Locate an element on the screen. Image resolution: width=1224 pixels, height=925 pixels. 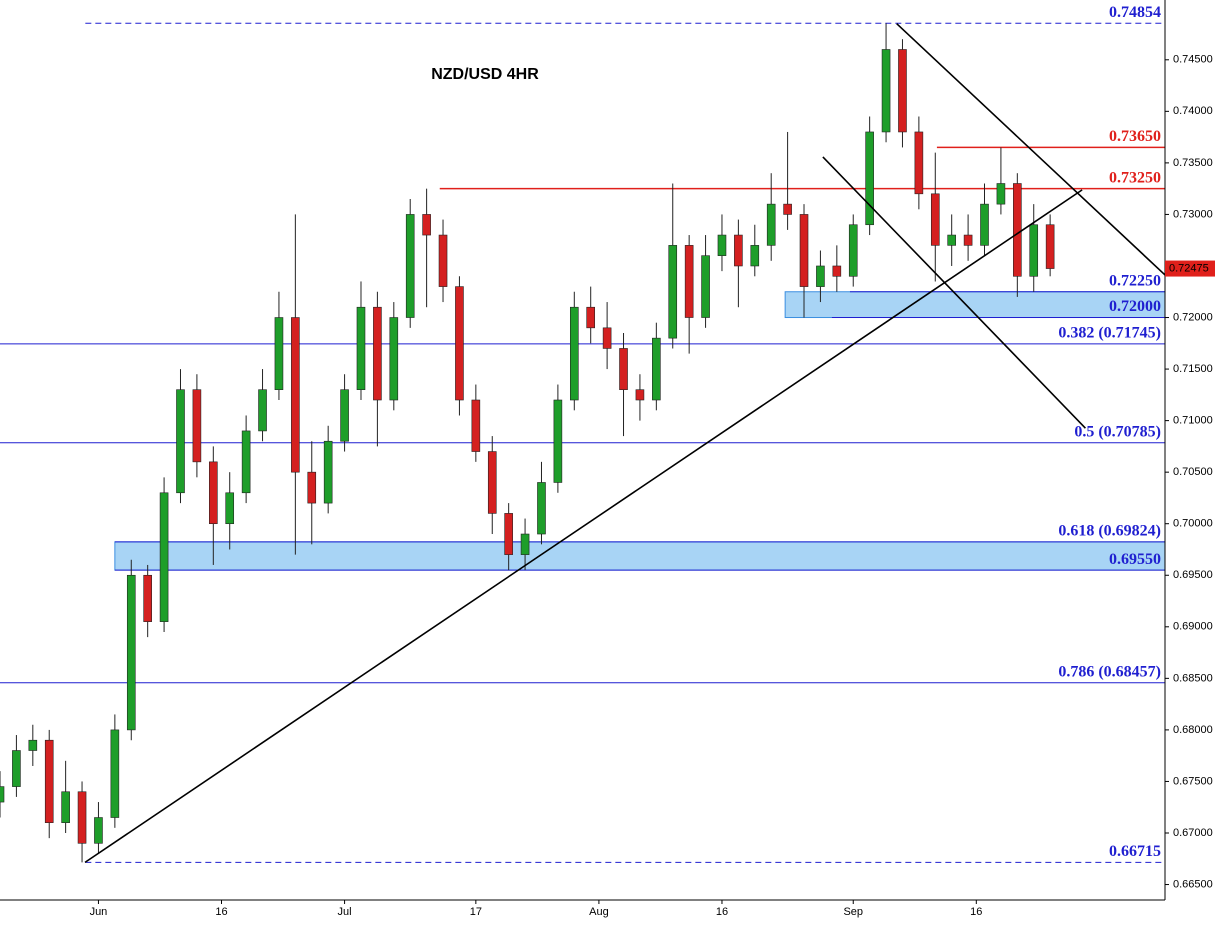
level-label: 0.5 (0.70785) is located at coordinates (1117, 431).